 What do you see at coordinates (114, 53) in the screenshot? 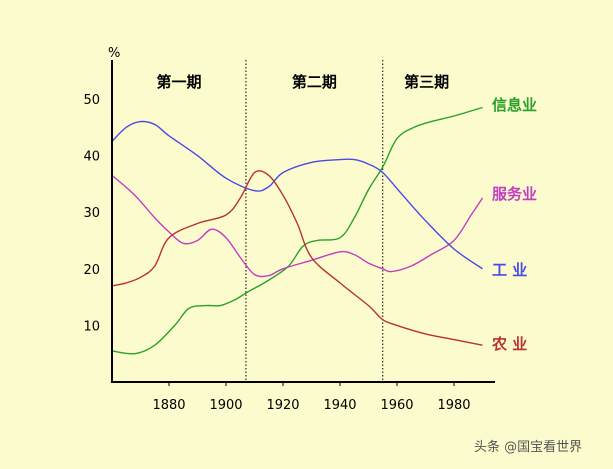
I see `y-axis-unit: %` at bounding box center [114, 53].